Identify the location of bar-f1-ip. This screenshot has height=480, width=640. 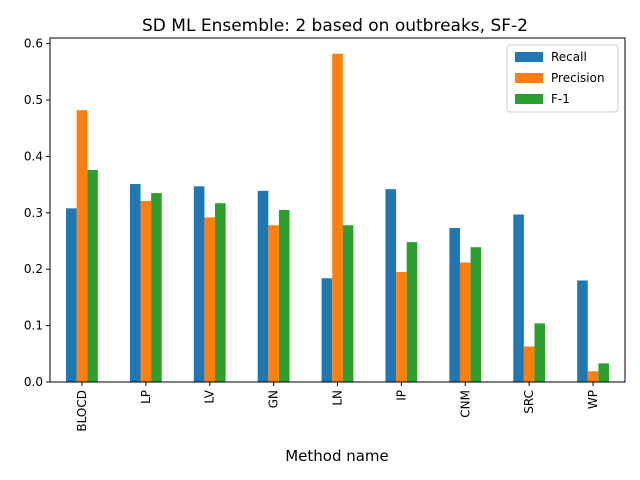
(412, 312).